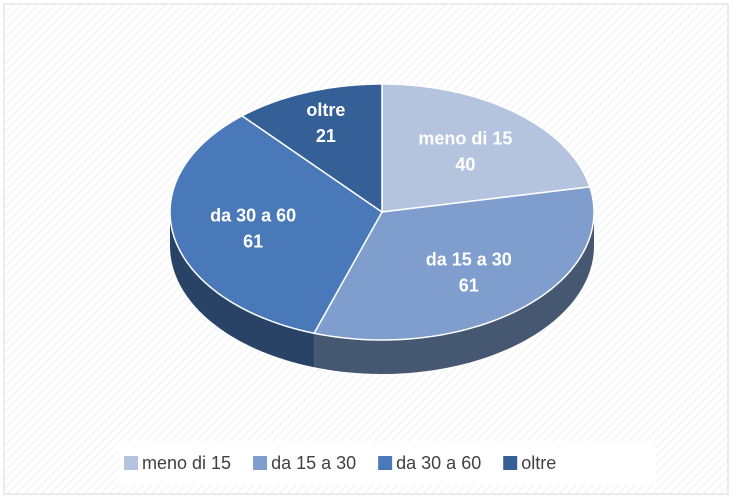 Image resolution: width=732 pixels, height=498 pixels. I want to click on legend-label: oltre, so click(538, 463).